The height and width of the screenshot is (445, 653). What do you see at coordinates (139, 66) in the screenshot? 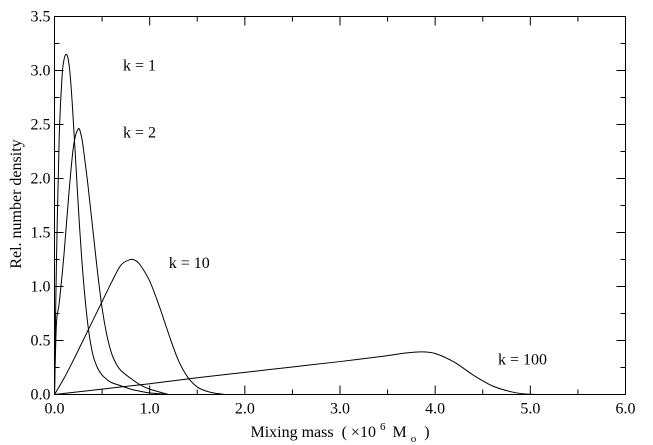
I see `annotation-1: k = 1` at bounding box center [139, 66].